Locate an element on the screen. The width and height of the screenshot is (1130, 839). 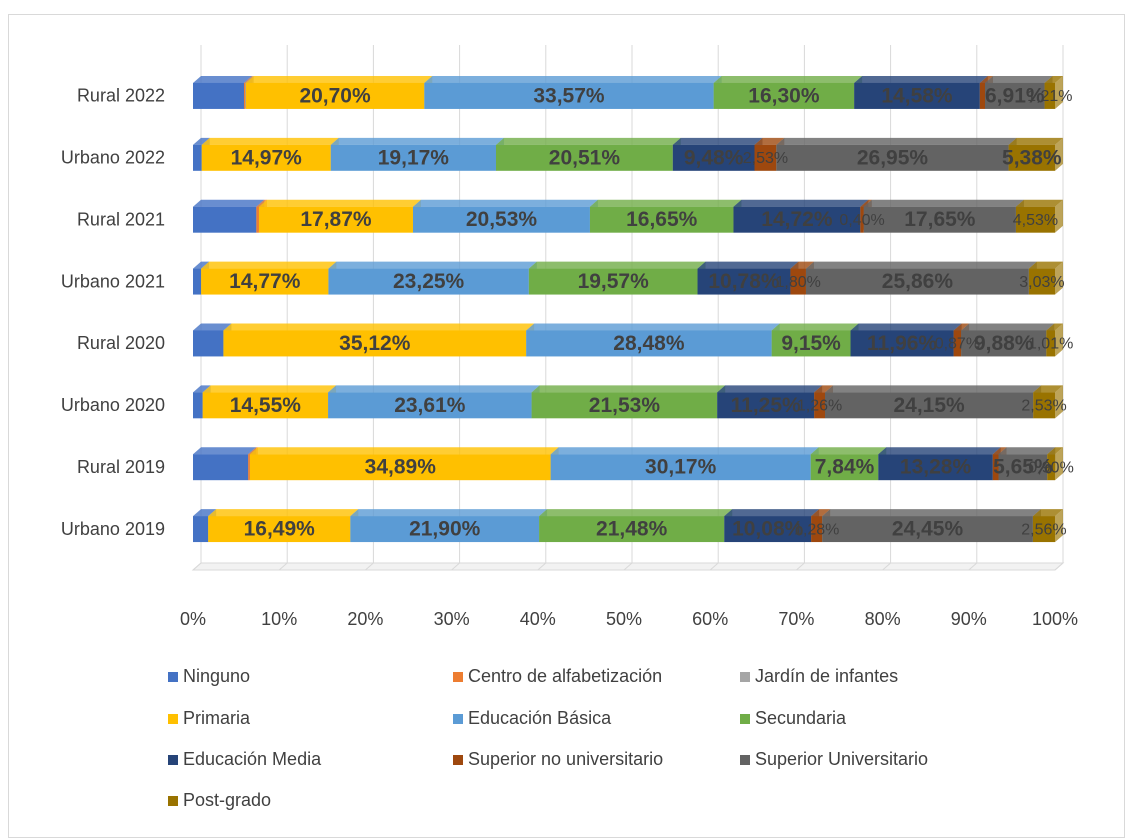
data-label: 1,01% is located at coordinates (1050, 344).